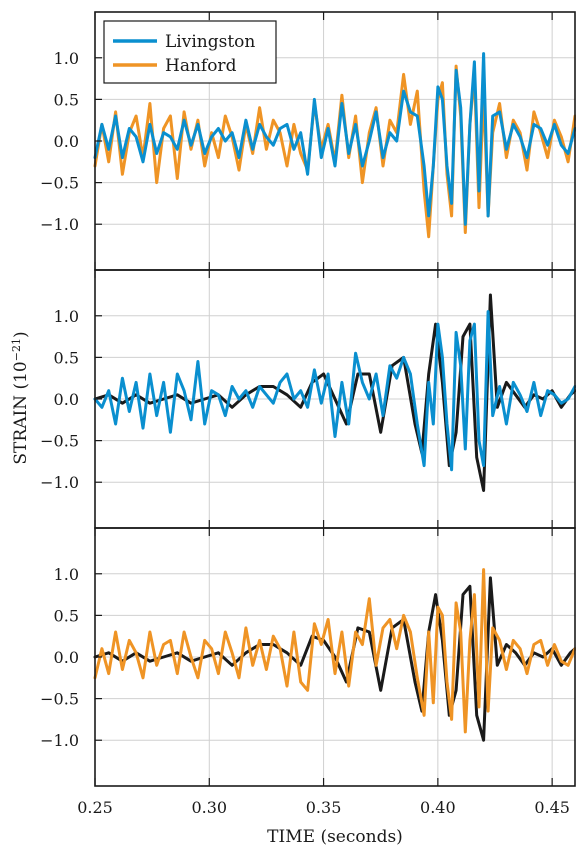  I want to click on legend-box, so click(190, 52).